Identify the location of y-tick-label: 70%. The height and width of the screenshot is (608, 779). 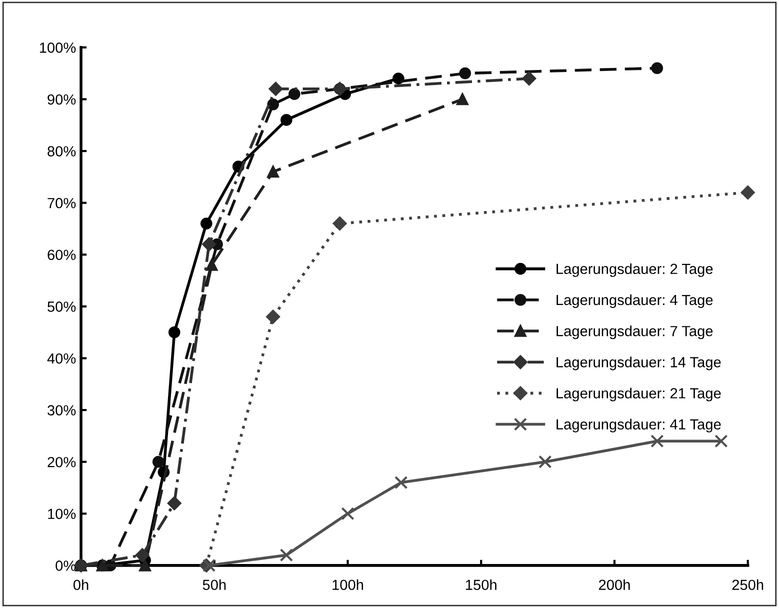
(62, 203).